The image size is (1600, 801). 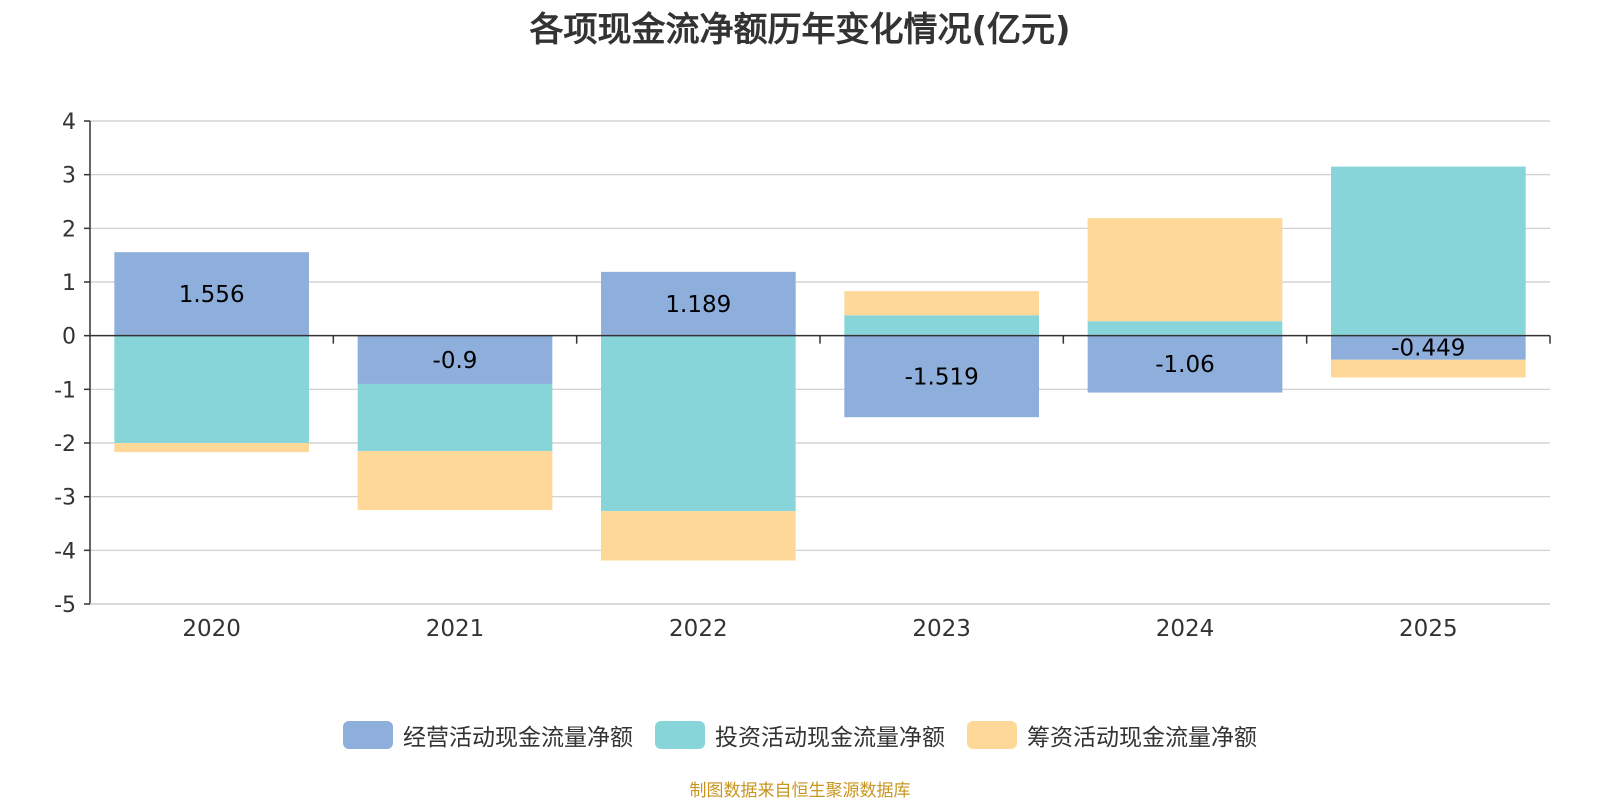 What do you see at coordinates (65, 498) in the screenshot?
I see `y-tick-label: -3` at bounding box center [65, 498].